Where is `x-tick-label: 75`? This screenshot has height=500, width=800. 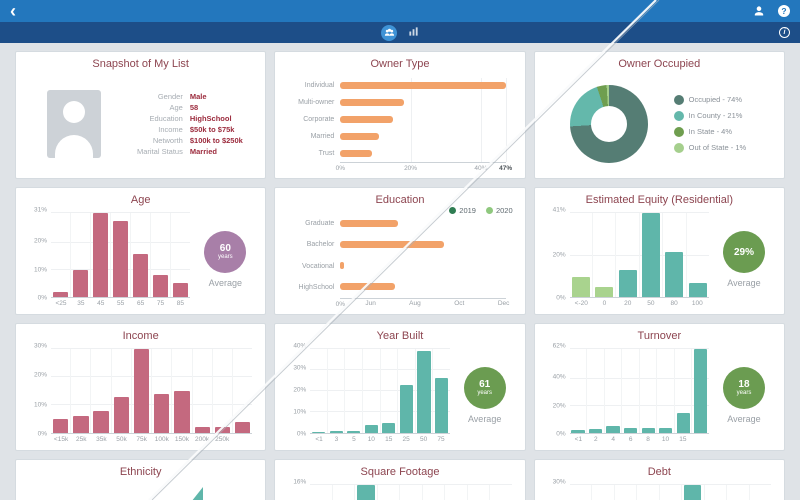 x-tick-label: 75 is located at coordinates (441, 439).